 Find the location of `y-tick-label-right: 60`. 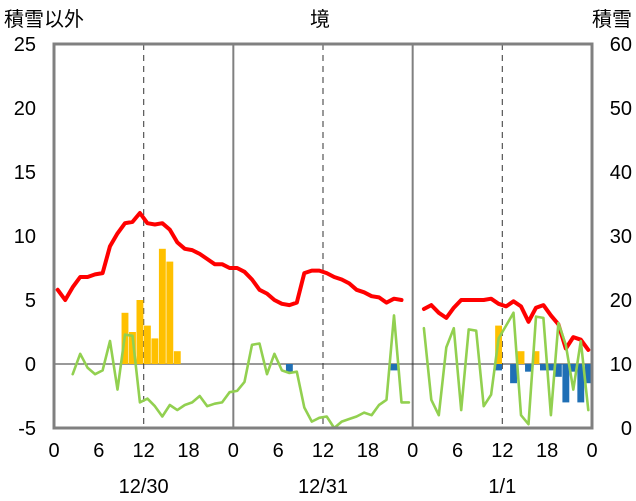

y-tick-label-right: 60 is located at coordinates (621, 45).